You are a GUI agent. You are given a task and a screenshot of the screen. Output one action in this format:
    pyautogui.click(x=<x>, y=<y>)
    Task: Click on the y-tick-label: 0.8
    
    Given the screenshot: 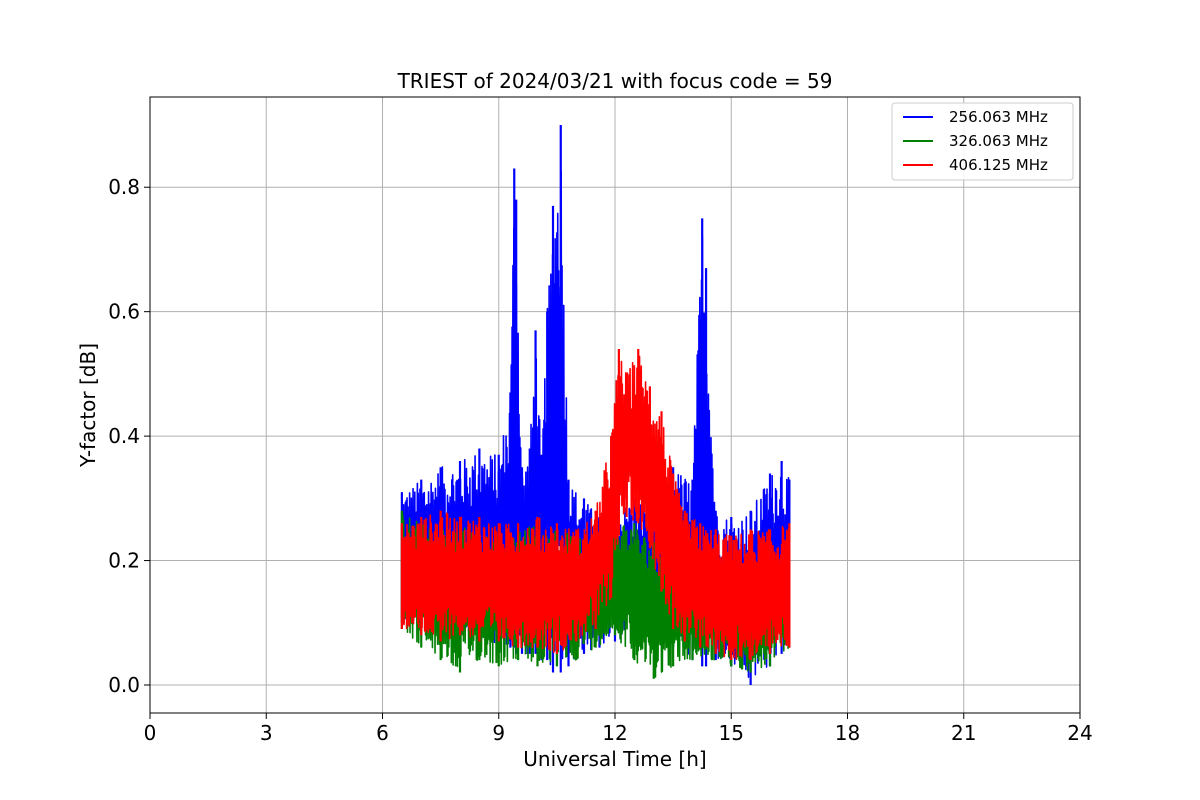 What is the action you would take?
    pyautogui.click(x=124, y=187)
    